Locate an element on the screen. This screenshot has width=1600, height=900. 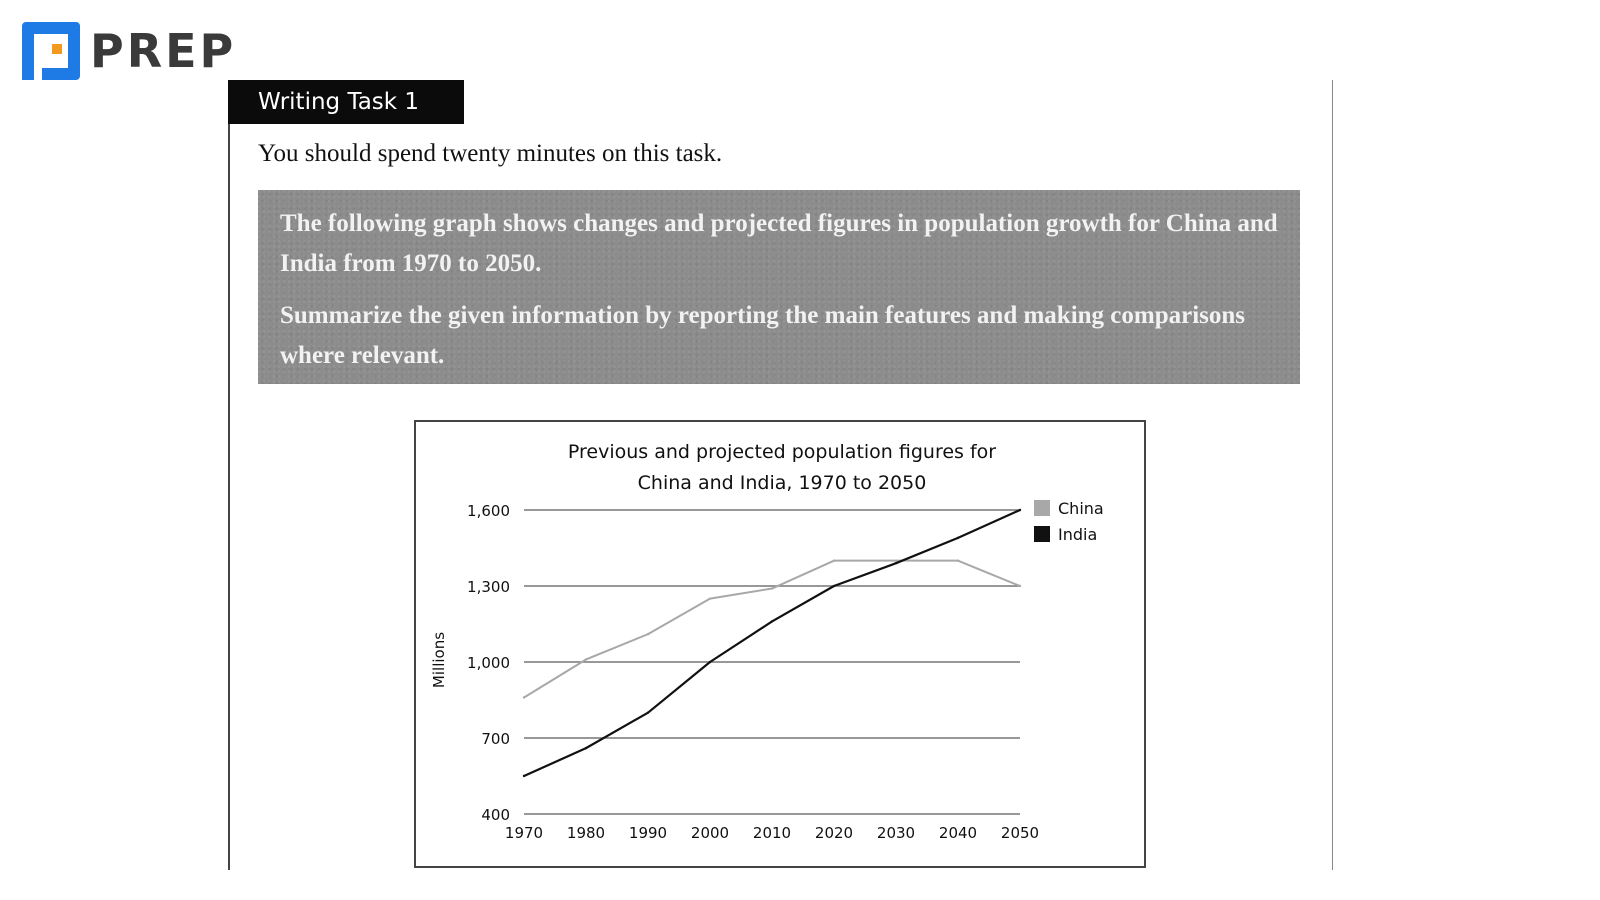
x-tick-label: 1980 is located at coordinates (586, 833).